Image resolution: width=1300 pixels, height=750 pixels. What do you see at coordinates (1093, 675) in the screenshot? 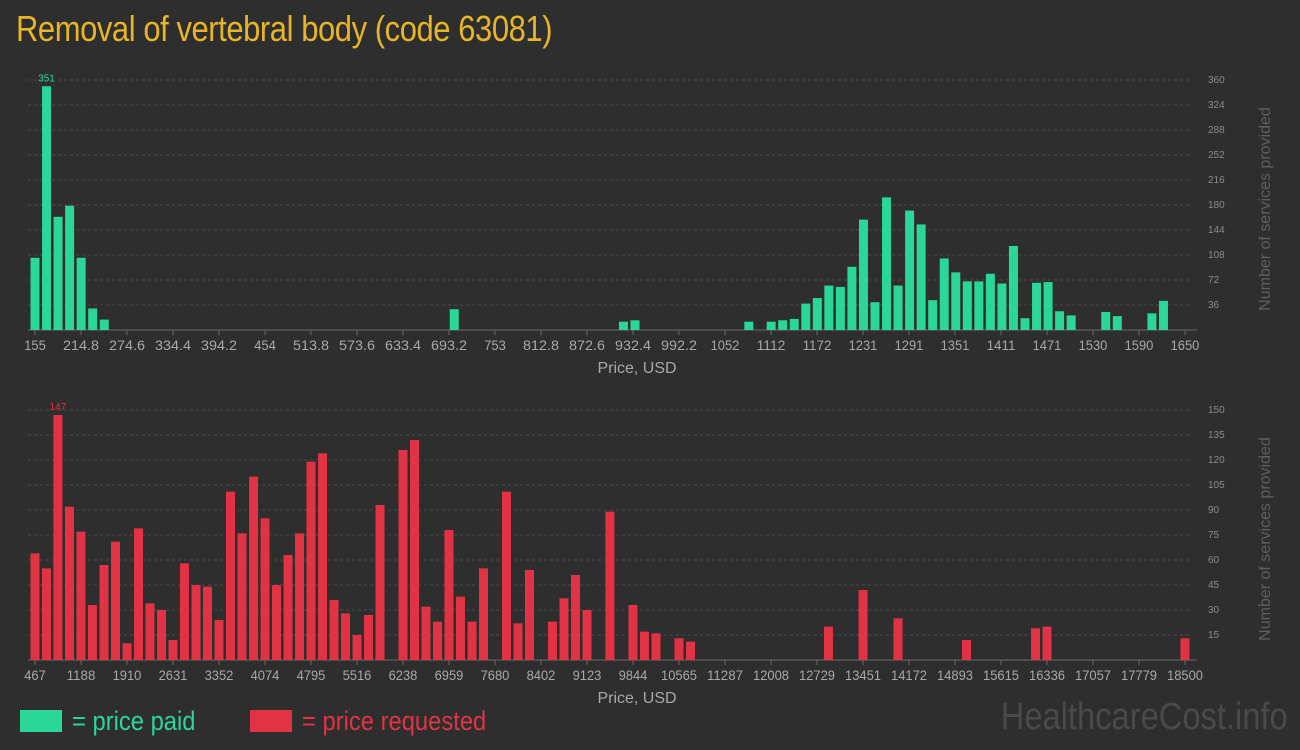
I see `requested-x-tick-label: 17057` at bounding box center [1093, 675].